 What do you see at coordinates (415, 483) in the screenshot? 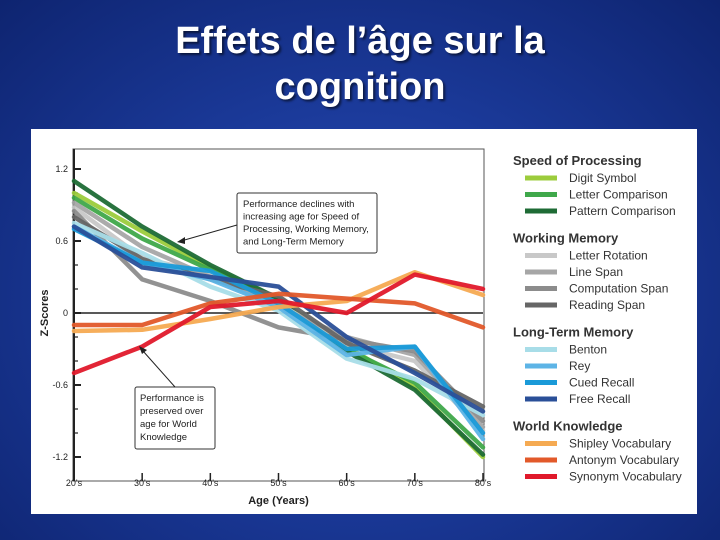
I see `x-tick-label: 70's` at bounding box center [415, 483].